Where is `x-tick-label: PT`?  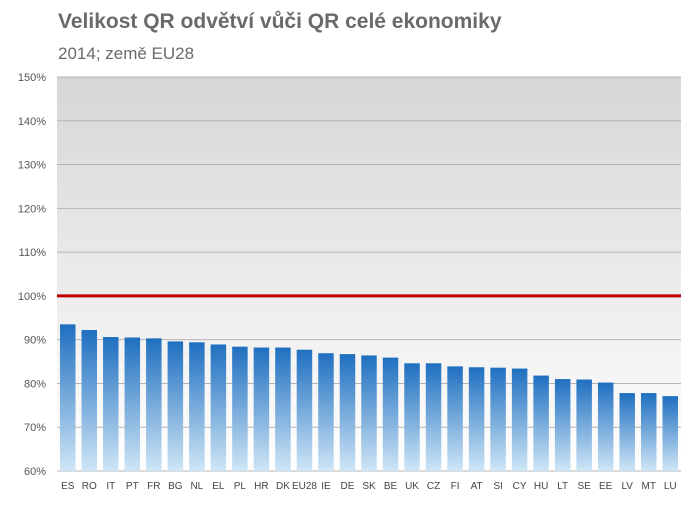
x-tick-label: PT is located at coordinates (132, 486).